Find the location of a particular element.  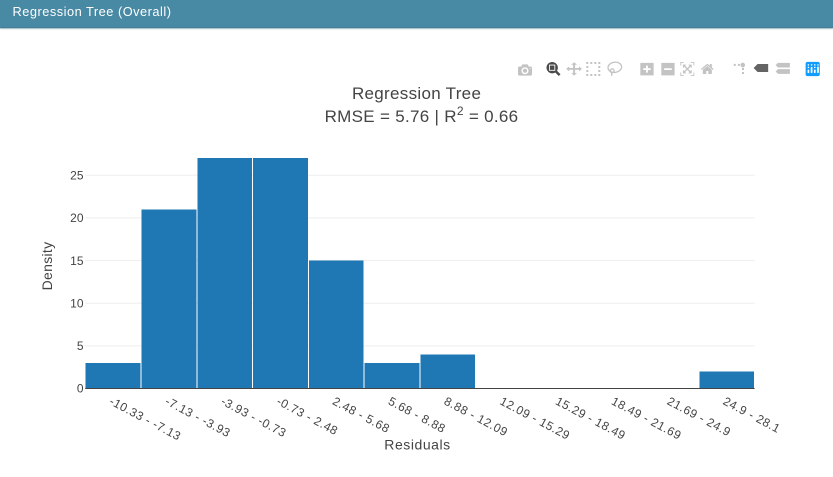

svg-text: 5 is located at coordinates (80, 346).